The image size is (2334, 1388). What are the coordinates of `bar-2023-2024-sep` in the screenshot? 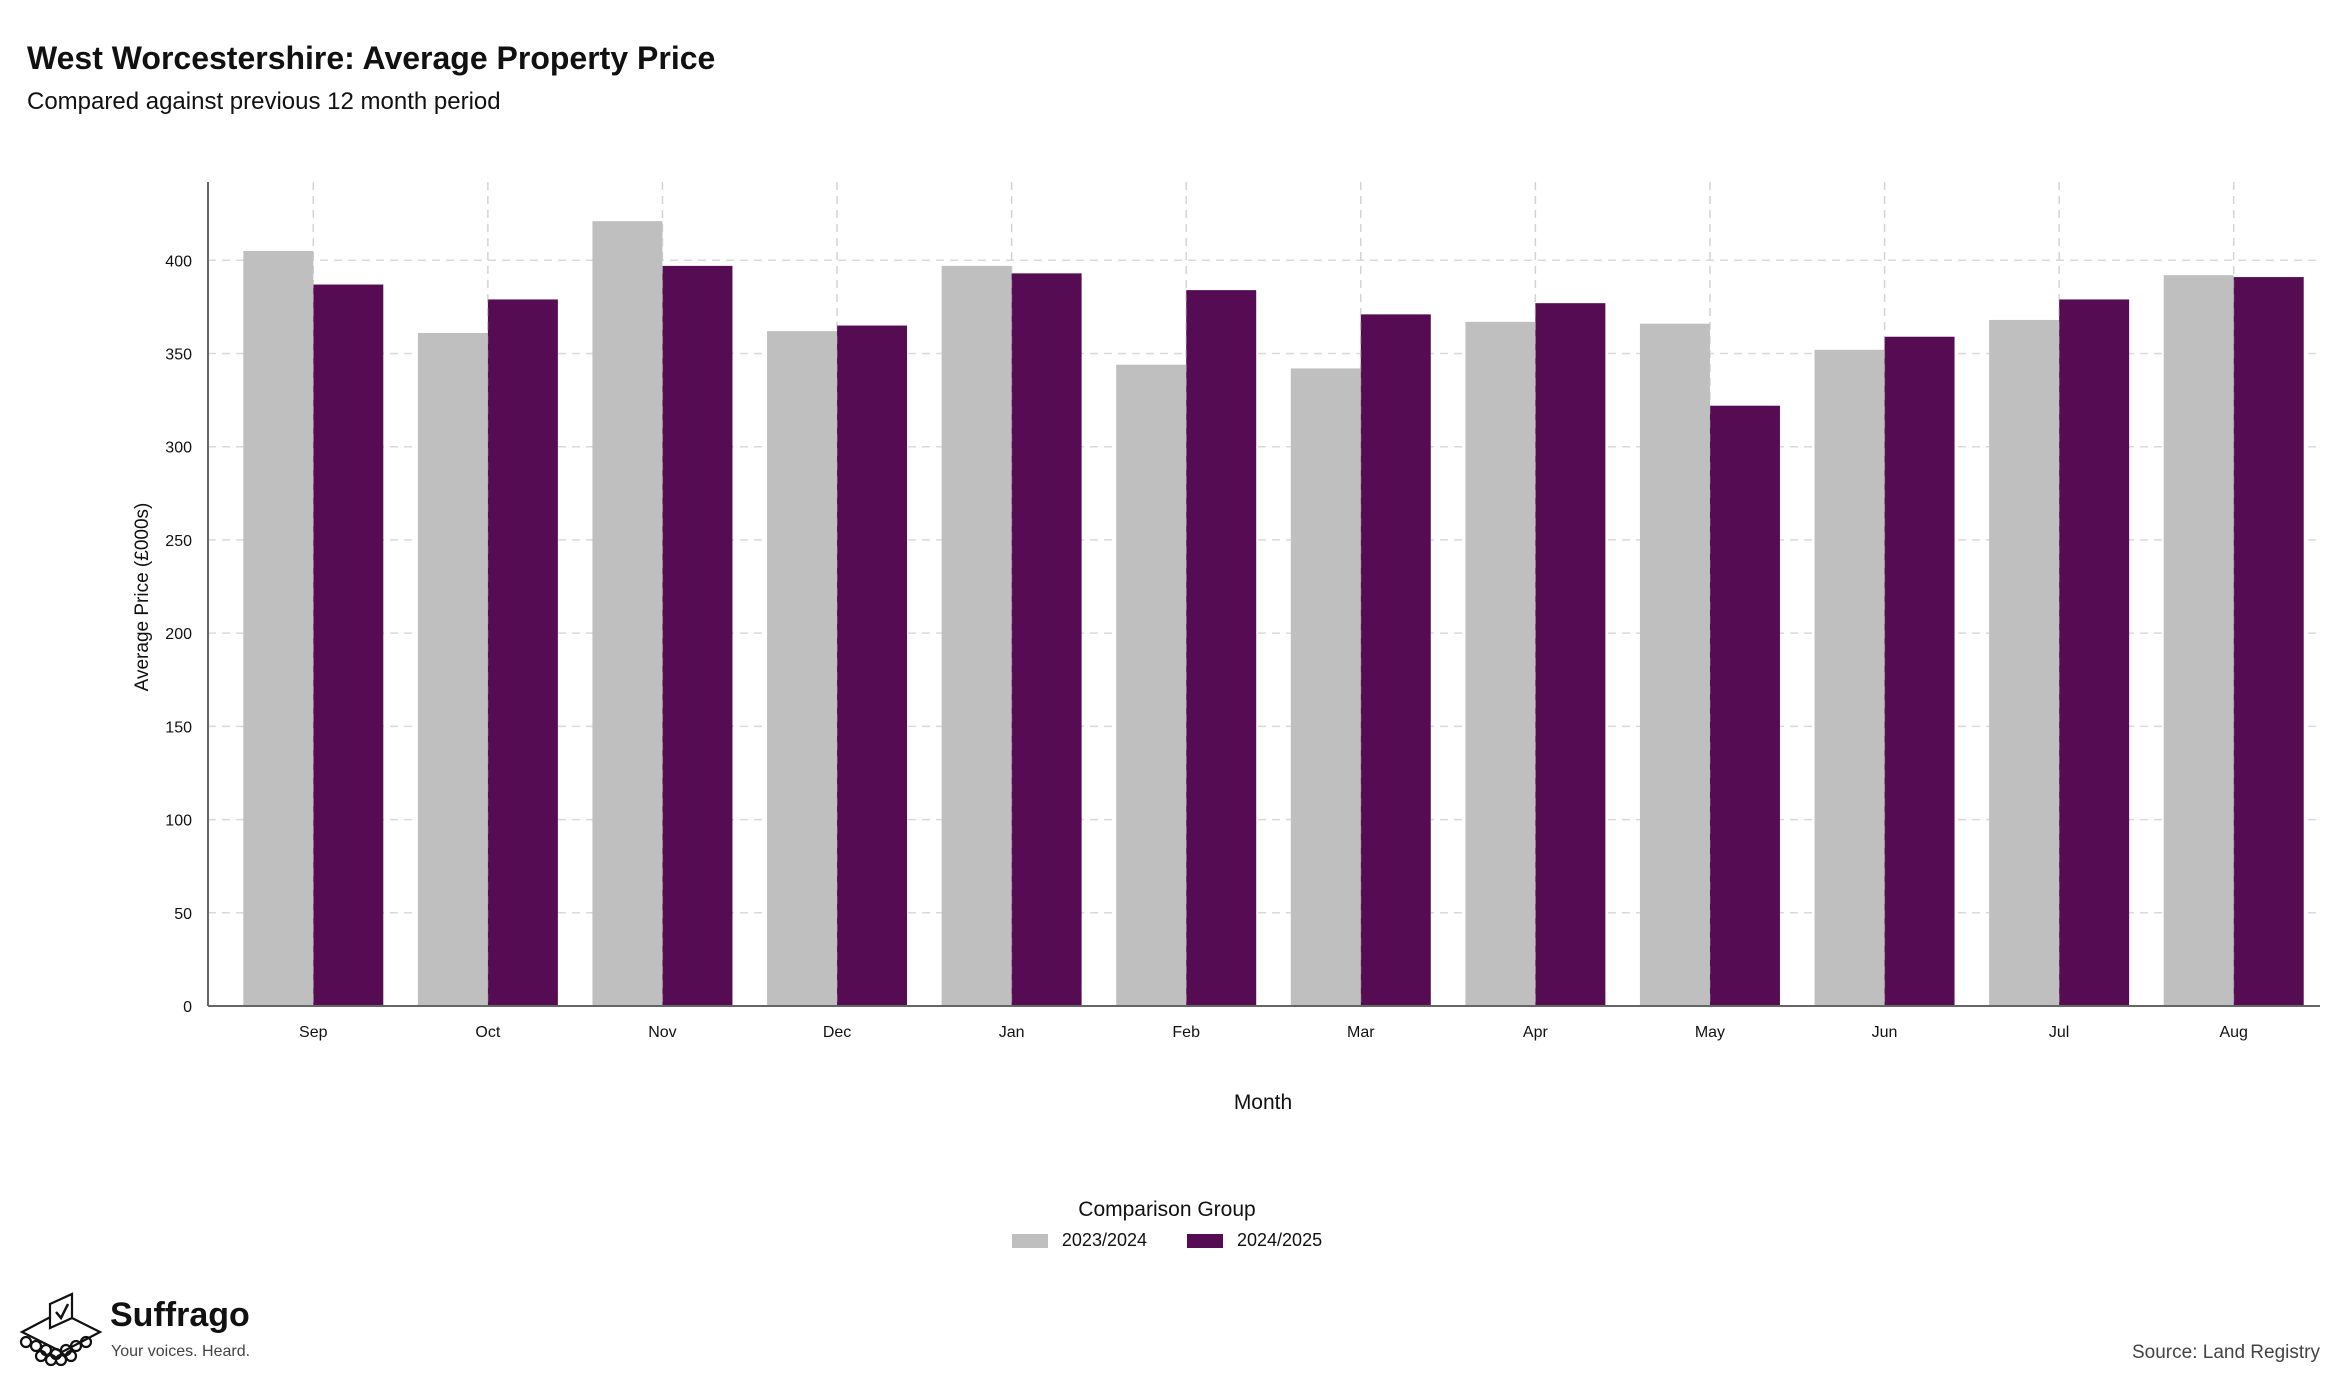 It's located at (278, 628).